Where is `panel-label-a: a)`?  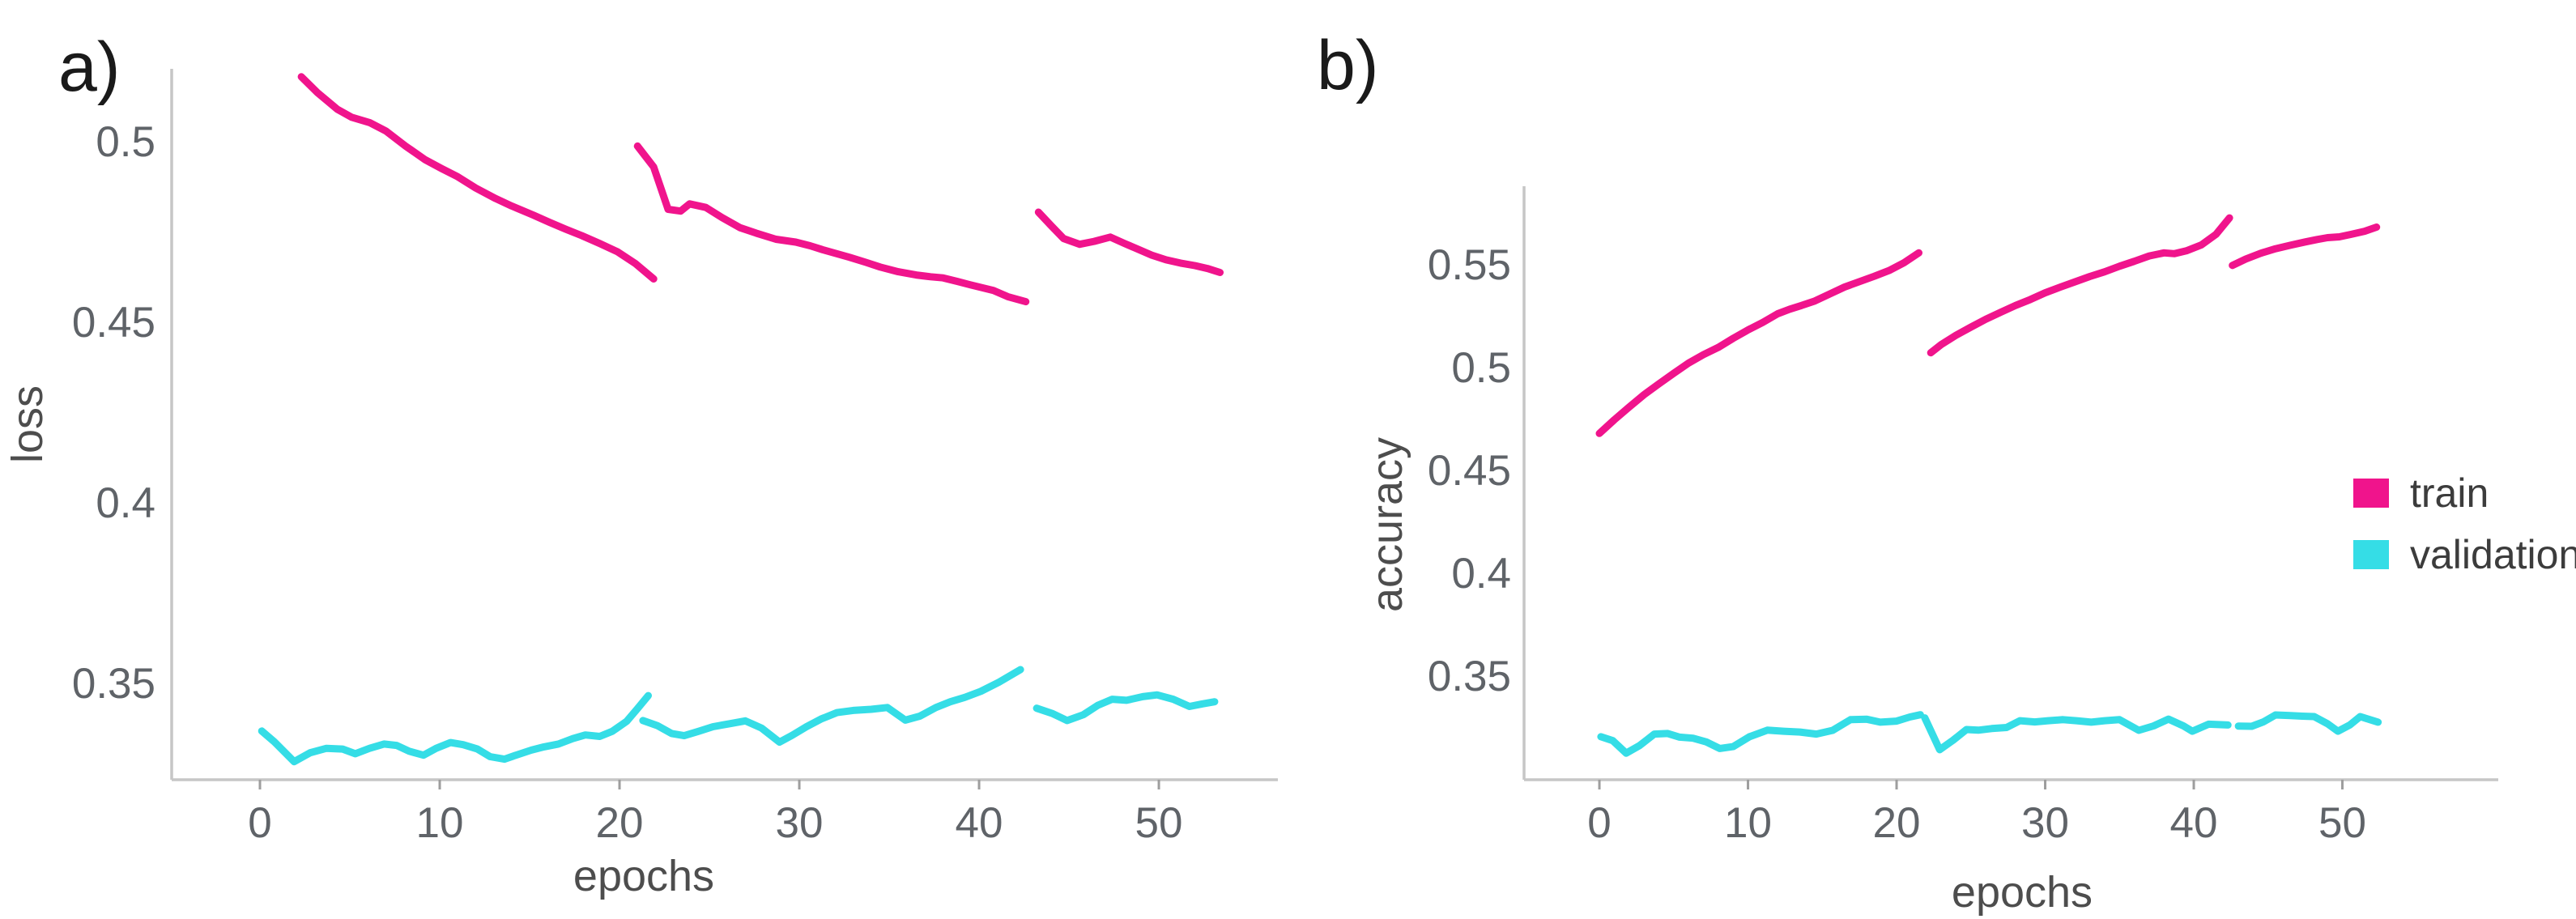 panel-label-a: a) is located at coordinates (89, 67).